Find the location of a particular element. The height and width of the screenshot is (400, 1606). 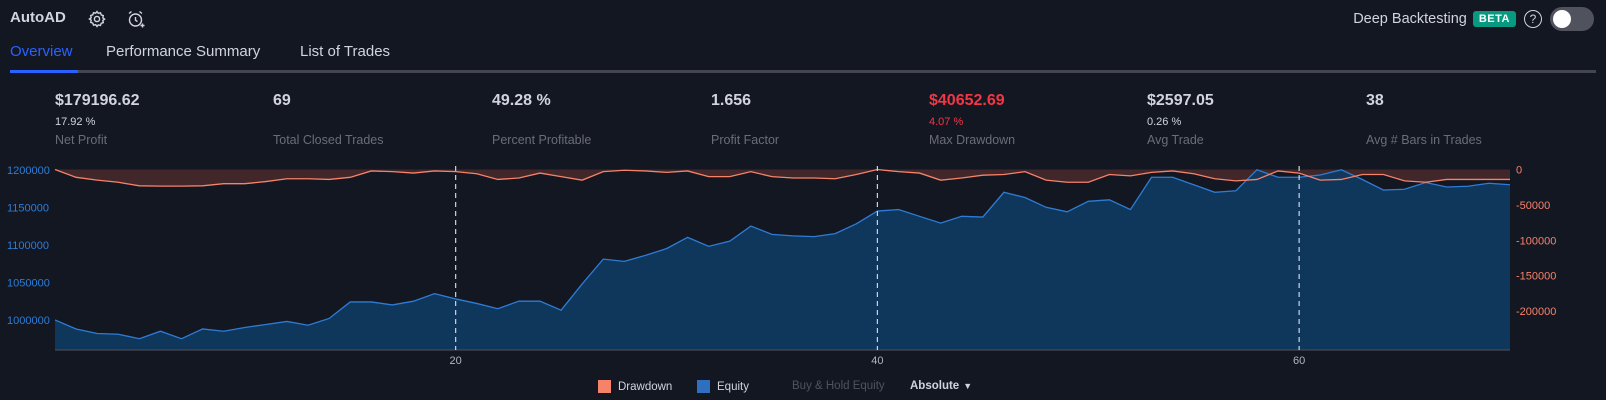

alarm-clock-plus-icon is located at coordinates (136, 19).